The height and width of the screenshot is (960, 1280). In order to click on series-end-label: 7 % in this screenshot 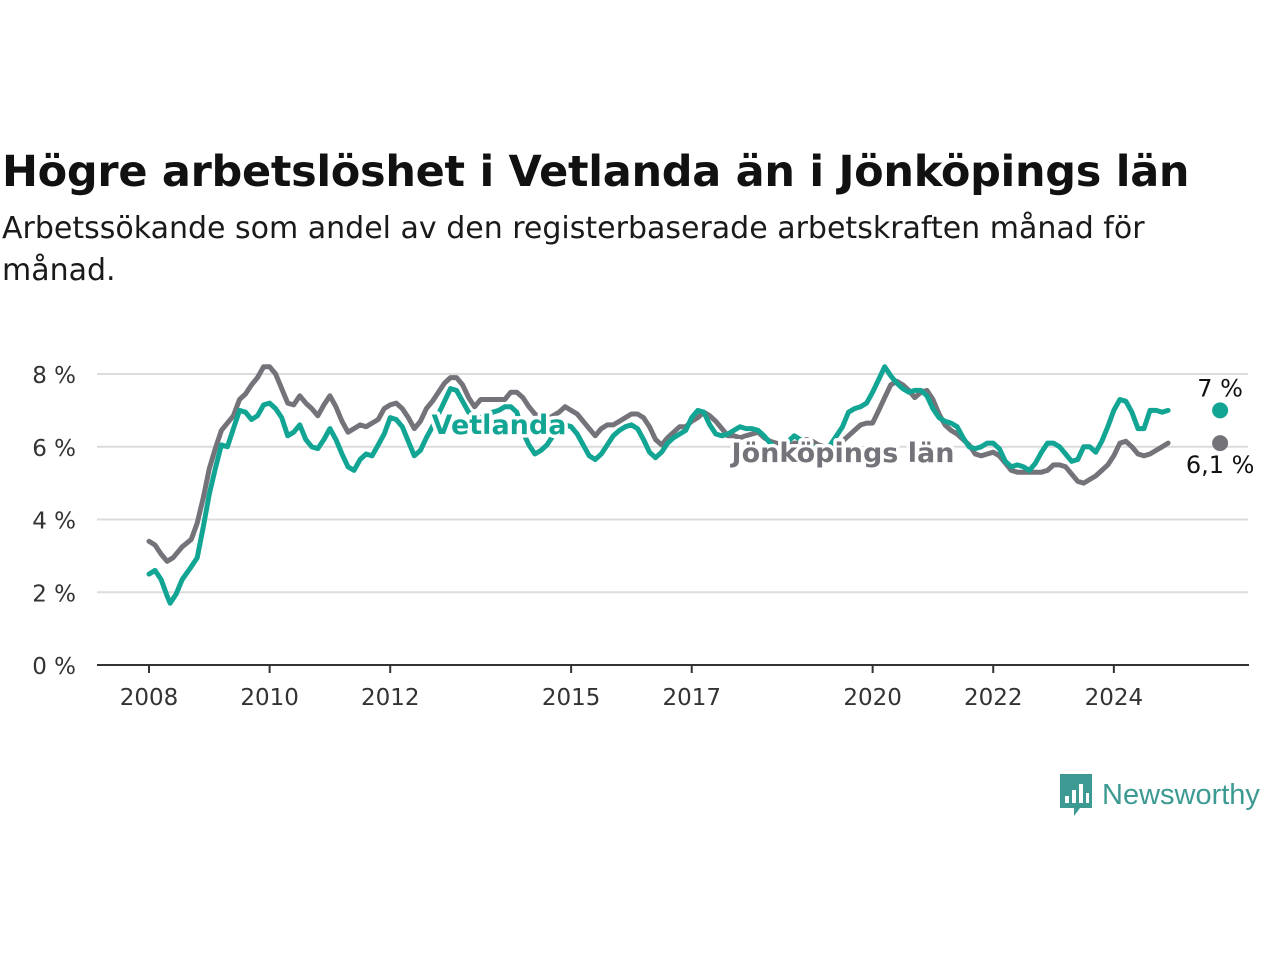, I will do `click(1220, 388)`.